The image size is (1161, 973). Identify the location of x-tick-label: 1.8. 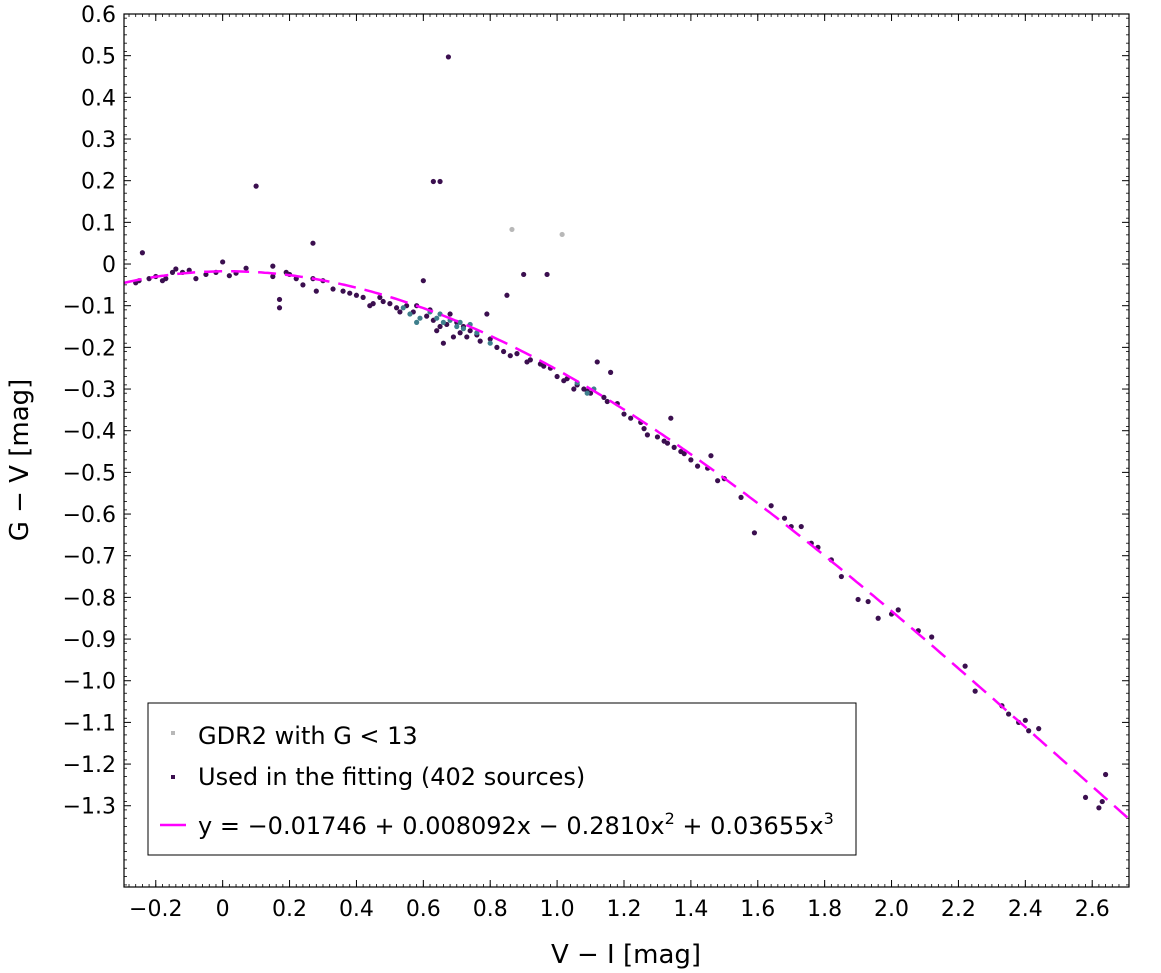
(824, 909).